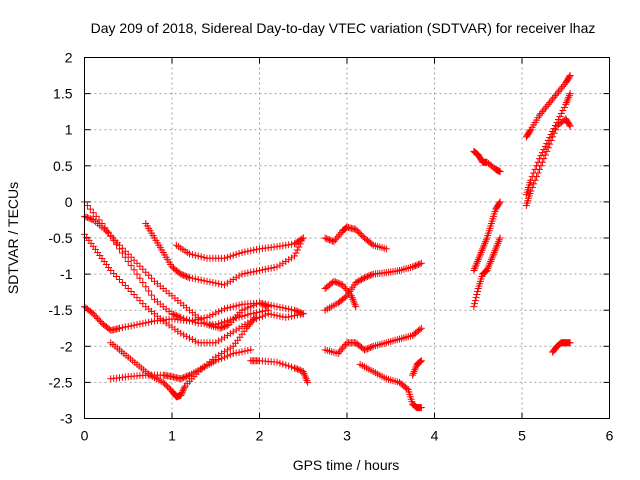 This screenshot has height=480, width=640. What do you see at coordinates (60, 382) in the screenshot?
I see `y-tick-label: -2.5` at bounding box center [60, 382].